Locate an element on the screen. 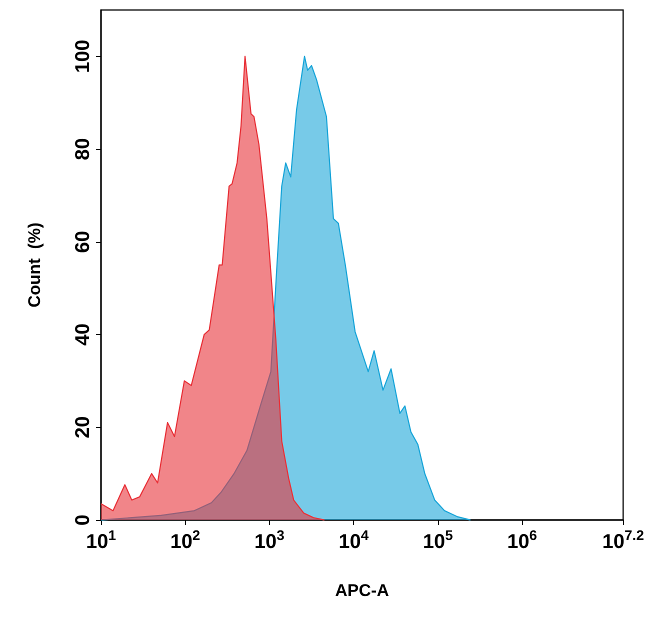 This screenshot has width=647, height=622. y-tick-label: 60 is located at coordinates (83, 241).